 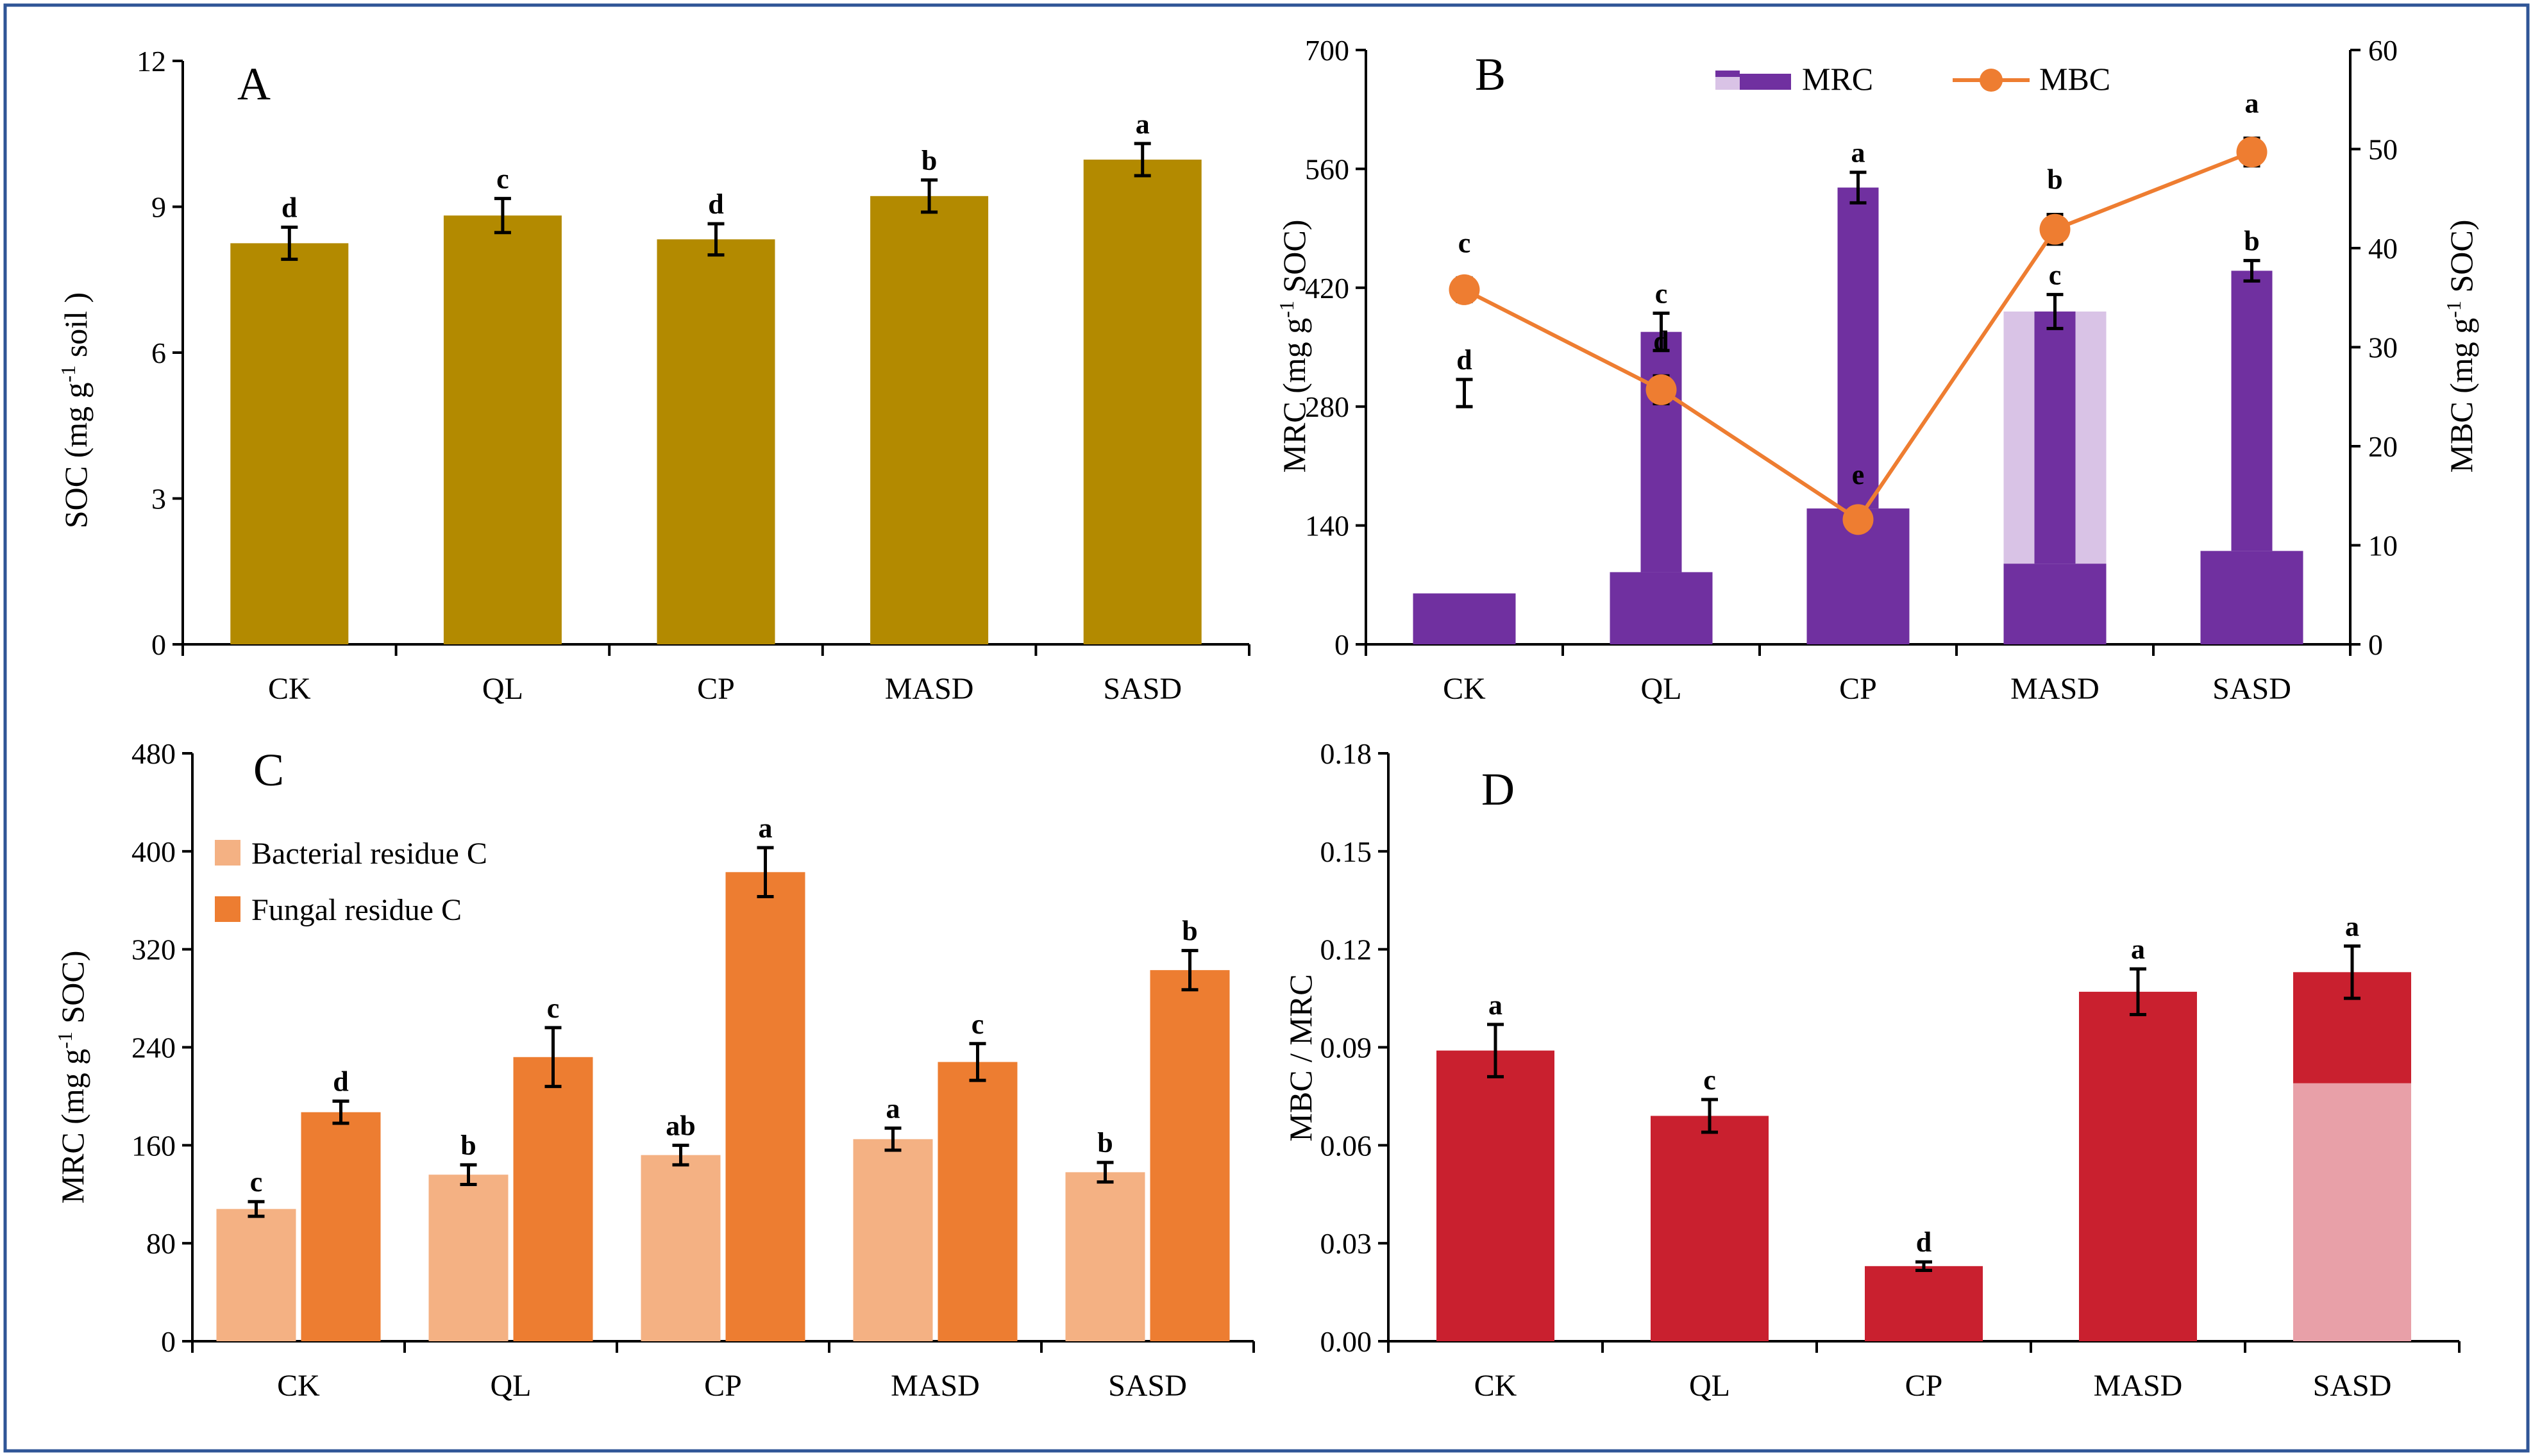 What do you see at coordinates (2252, 411) in the screenshot?
I see `mrc-upper-bar-SASD` at bounding box center [2252, 411].